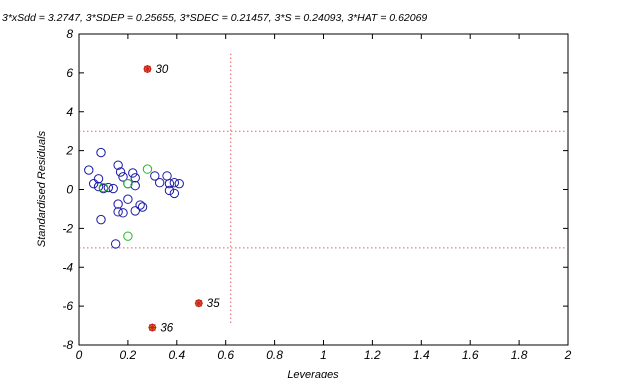  Describe the element at coordinates (176, 355) in the screenshot. I see `x-tick-label: 0.4` at that location.